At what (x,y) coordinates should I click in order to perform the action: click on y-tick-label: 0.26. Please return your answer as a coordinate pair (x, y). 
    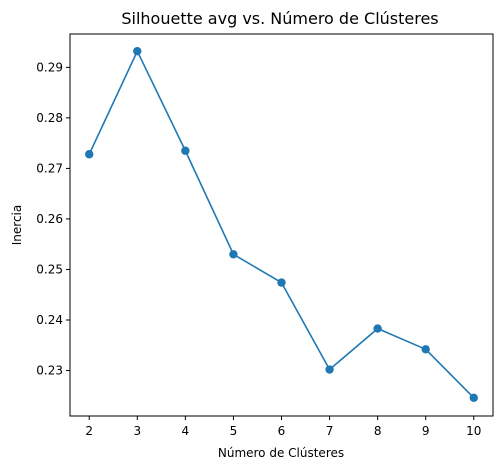
    Looking at the image, I should click on (49, 219).